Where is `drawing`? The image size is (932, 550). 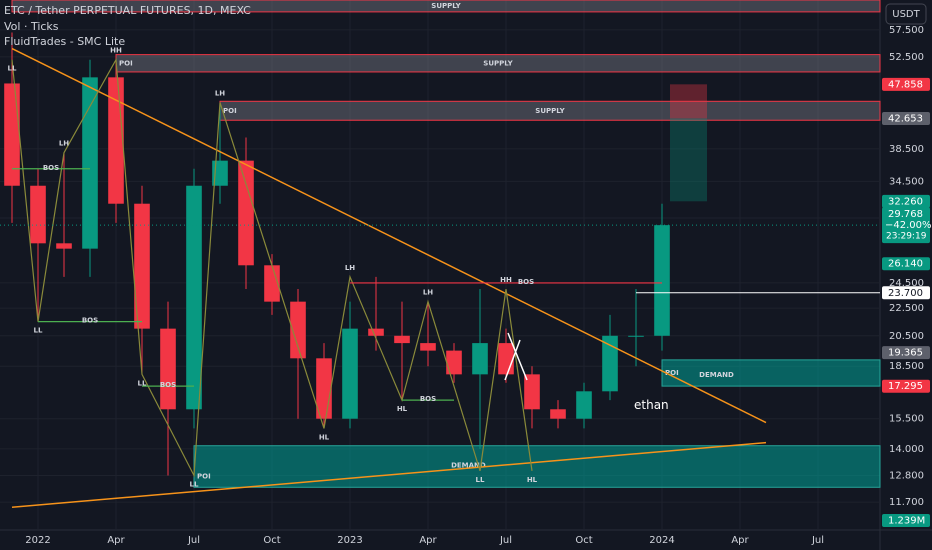 drawing is located at coordinates (516, 356).